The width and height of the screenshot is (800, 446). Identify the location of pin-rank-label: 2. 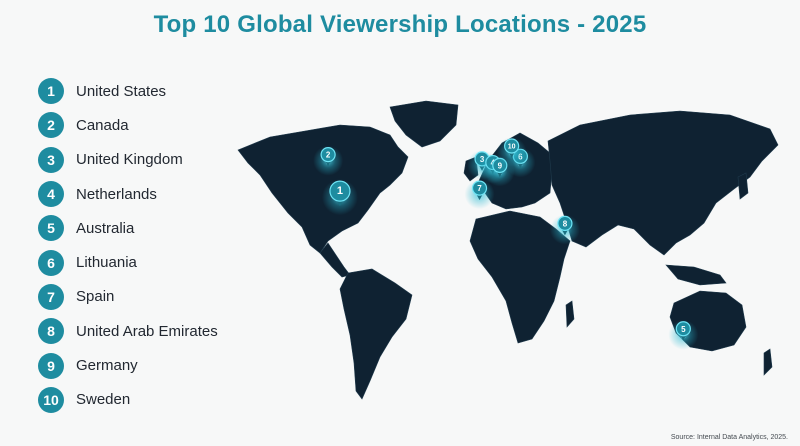
(328, 155).